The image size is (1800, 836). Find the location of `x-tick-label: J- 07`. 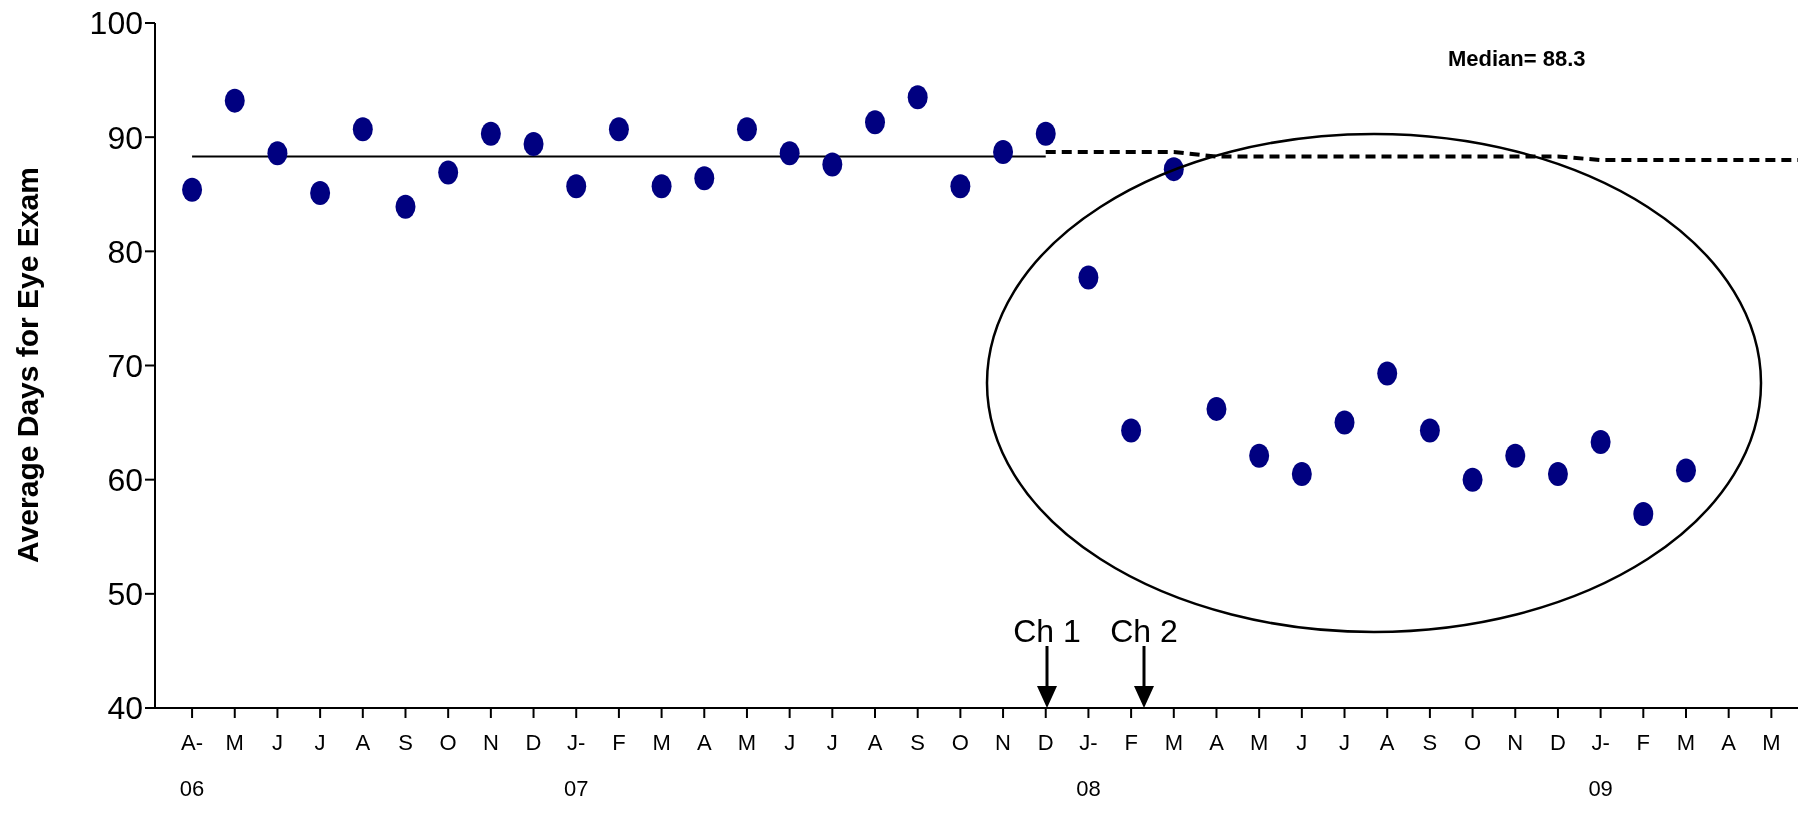

x-tick-label: J- 07 is located at coordinates (576, 765).